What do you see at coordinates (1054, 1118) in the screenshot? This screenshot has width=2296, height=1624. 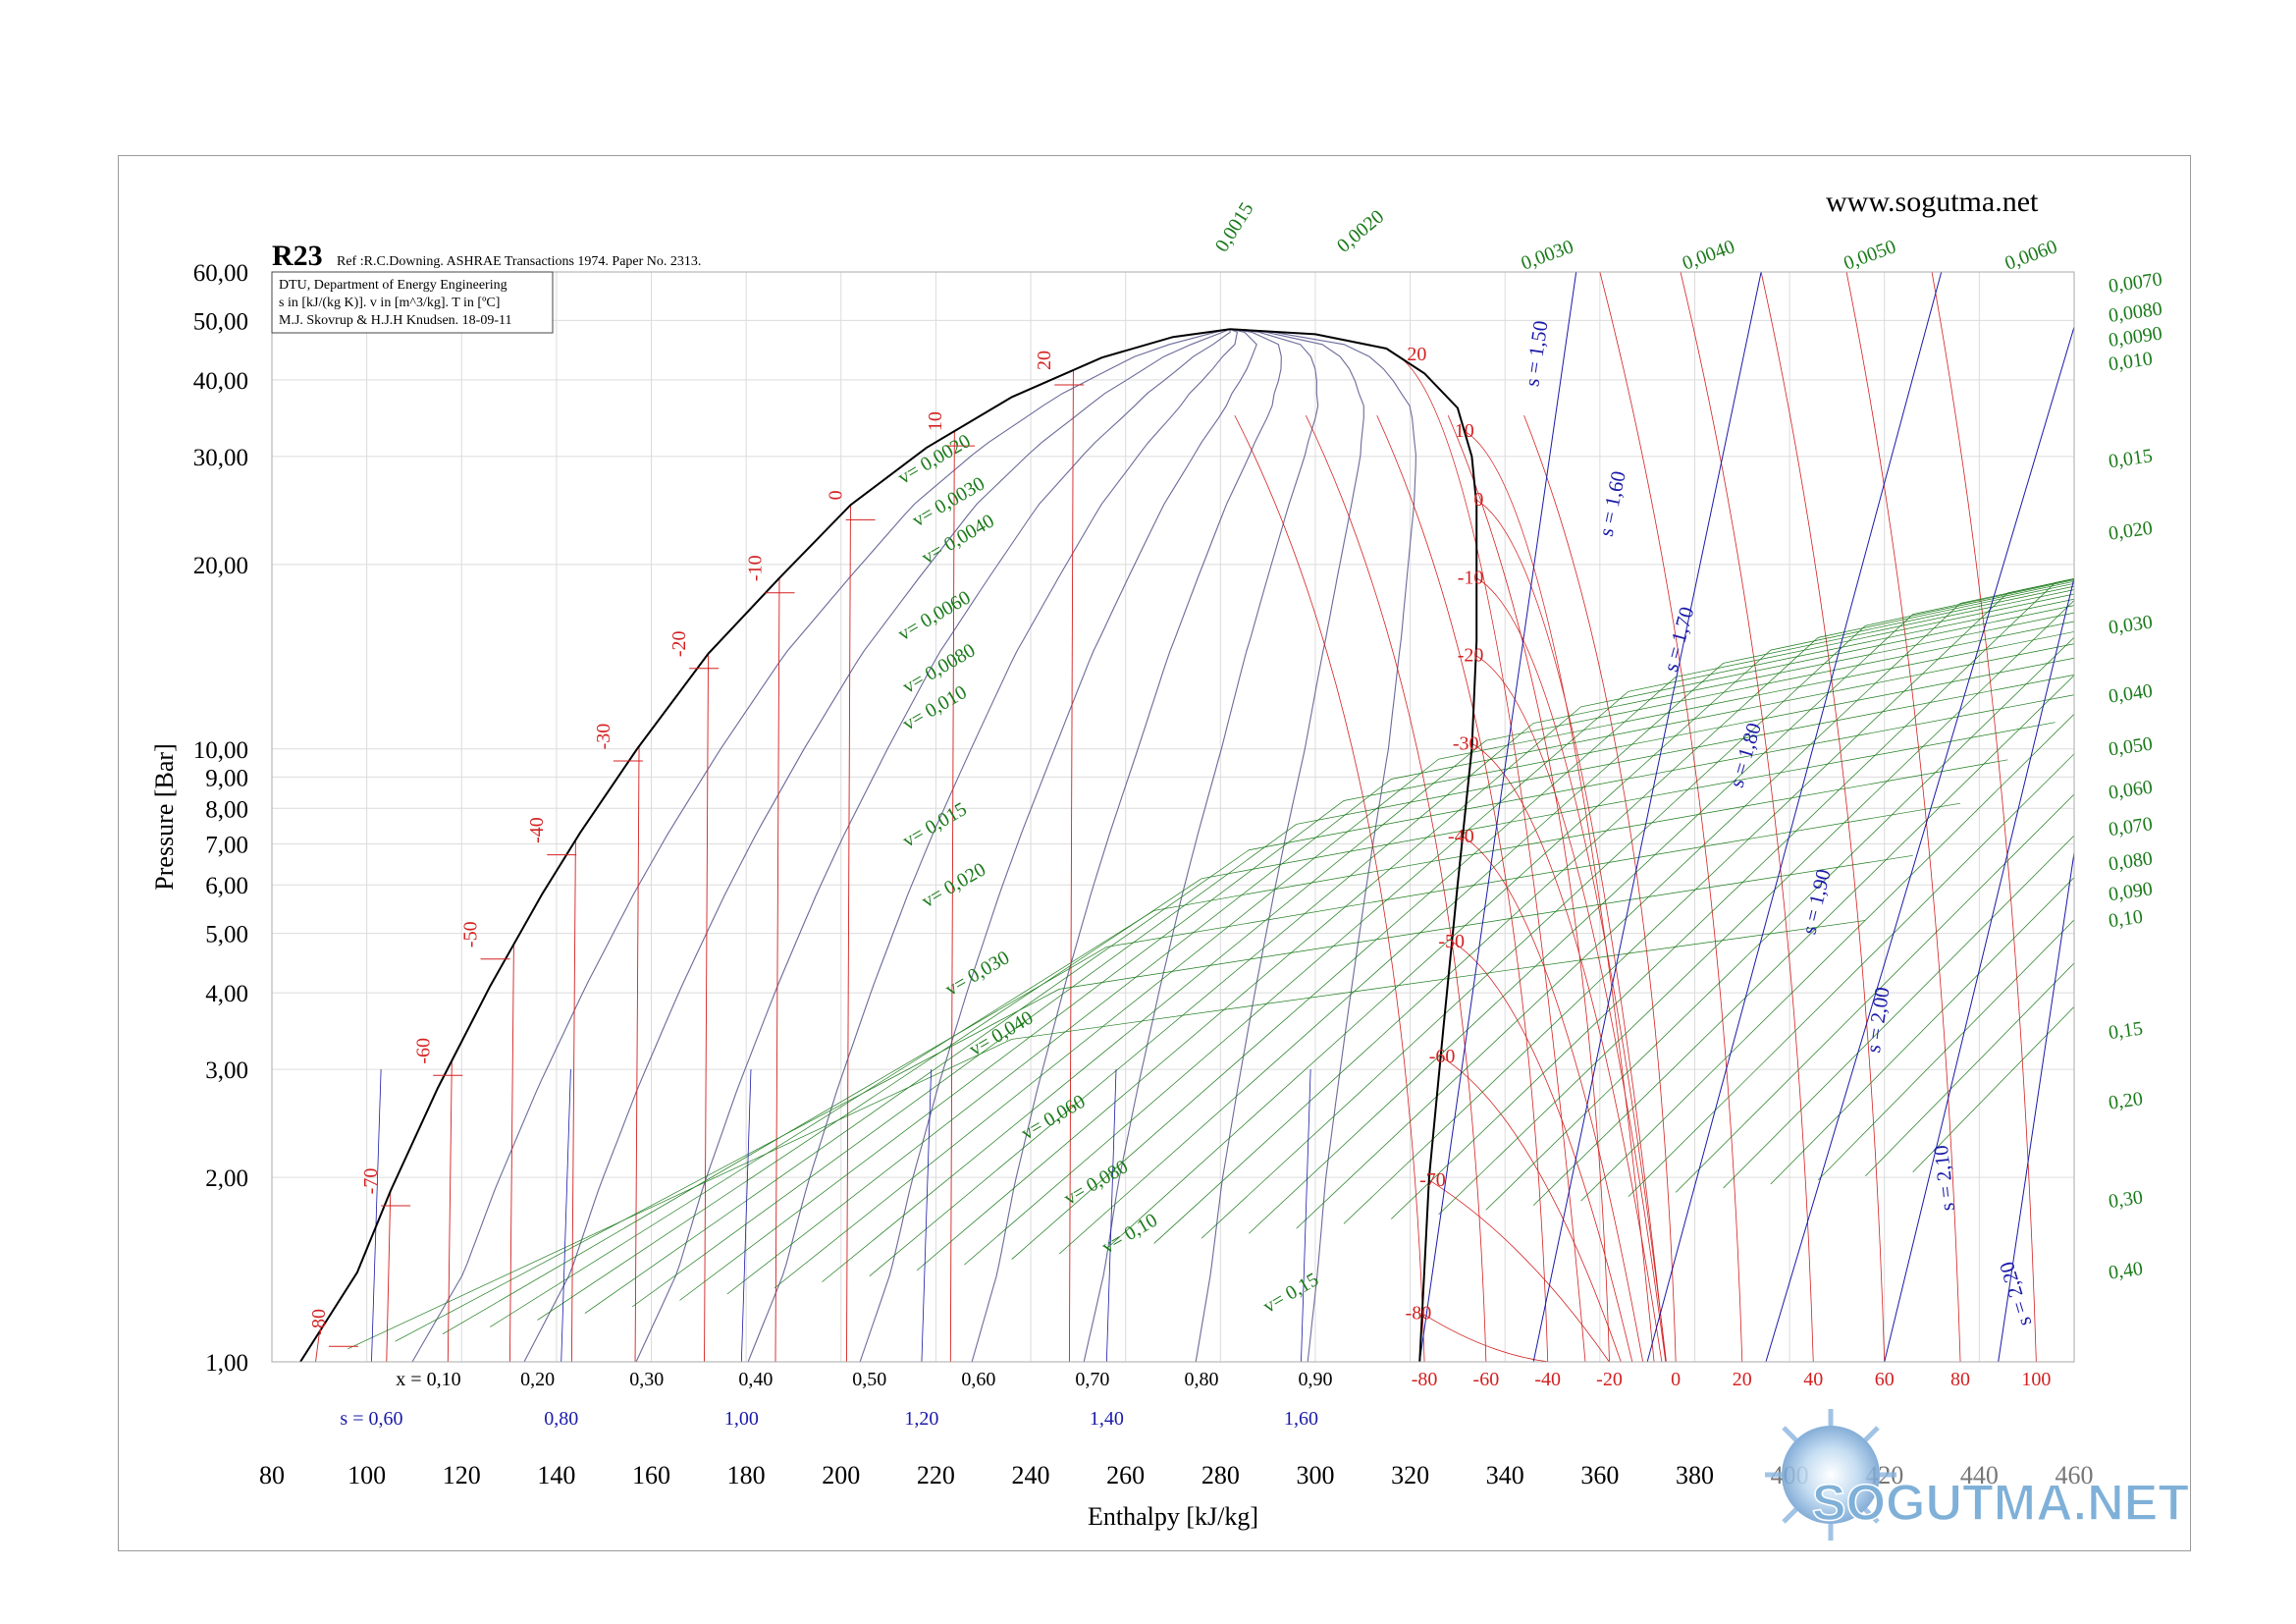 I see `volume-label: v= 0,060` at bounding box center [1054, 1118].